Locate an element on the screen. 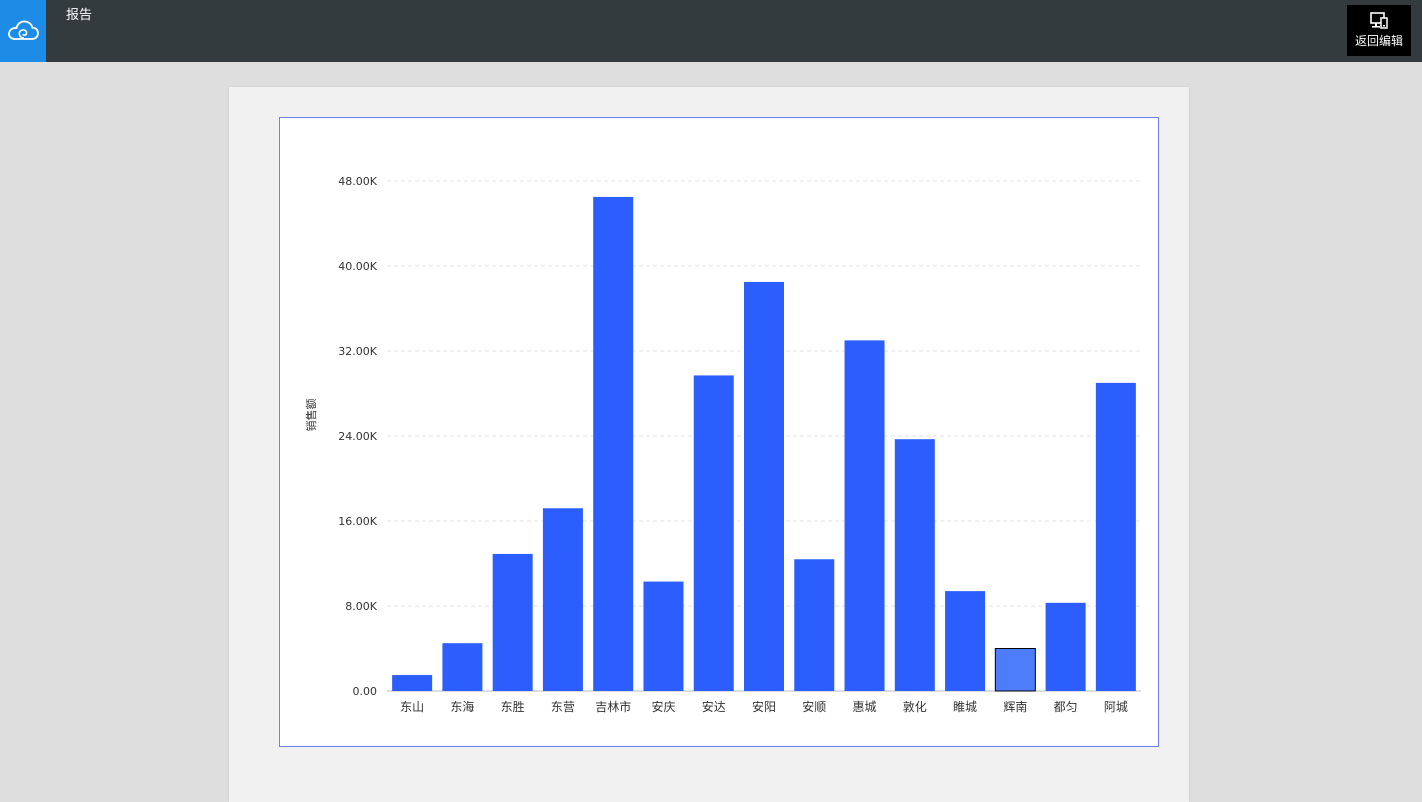 This screenshot has height=802, width=1422. cloud-icon is located at coordinates (23, 30).